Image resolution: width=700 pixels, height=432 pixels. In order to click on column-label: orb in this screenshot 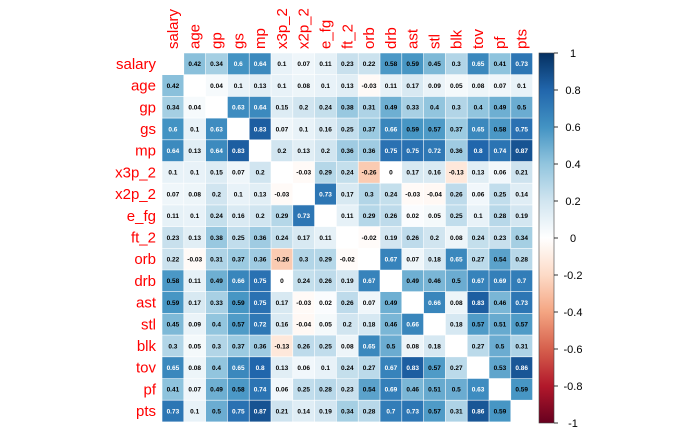, I will do `click(369, 38)`.